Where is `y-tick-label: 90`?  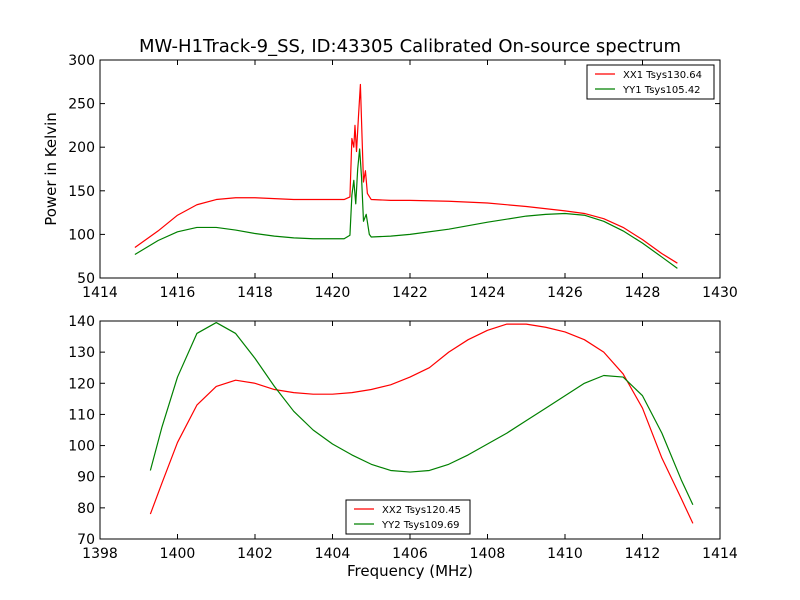
y-tick-label: 90 is located at coordinates (86, 478).